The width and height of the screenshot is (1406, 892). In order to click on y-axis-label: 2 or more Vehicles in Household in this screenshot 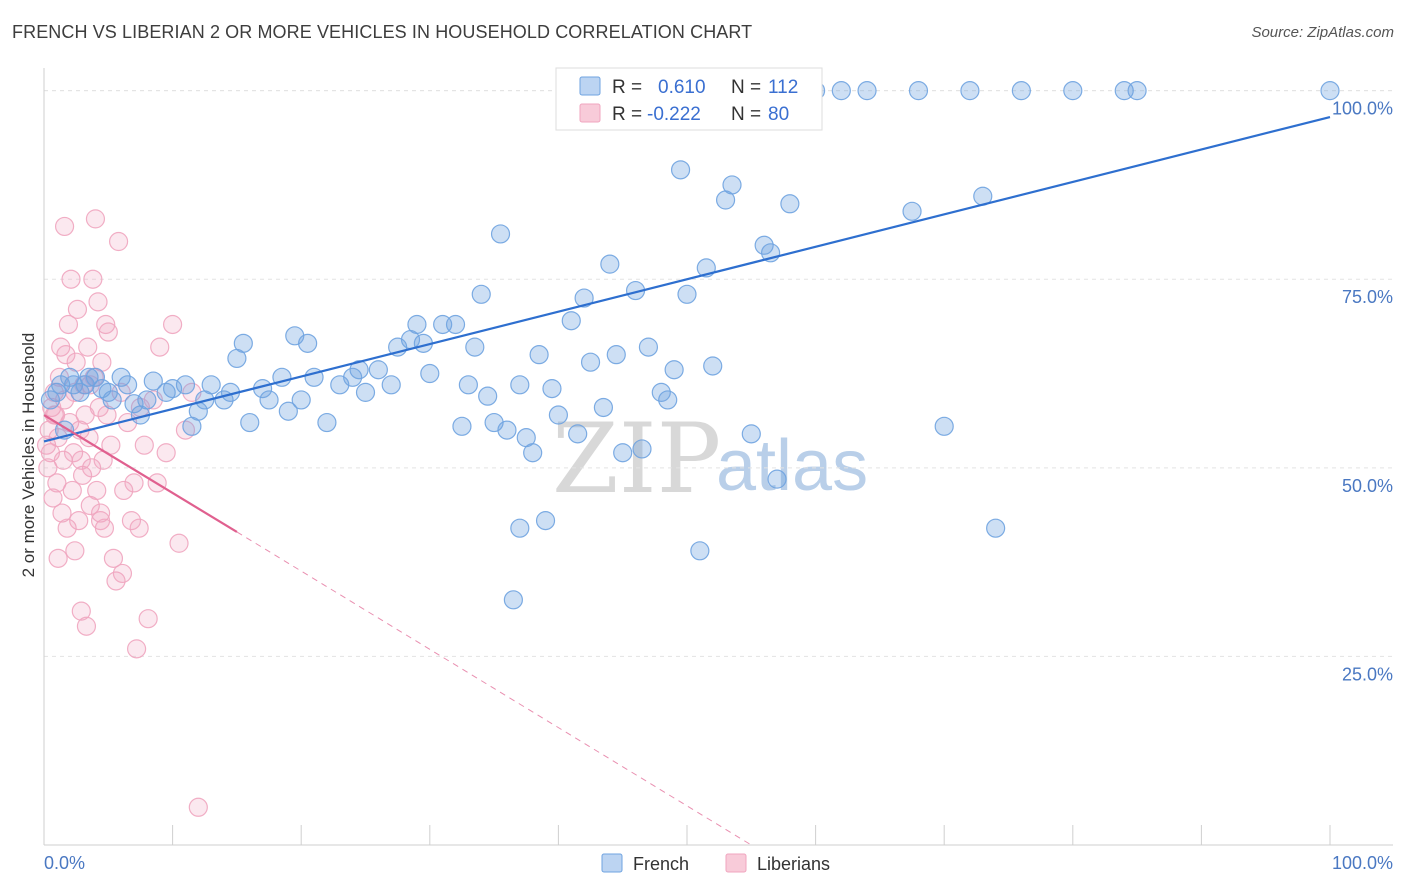, I will do `click(28, 455)`.